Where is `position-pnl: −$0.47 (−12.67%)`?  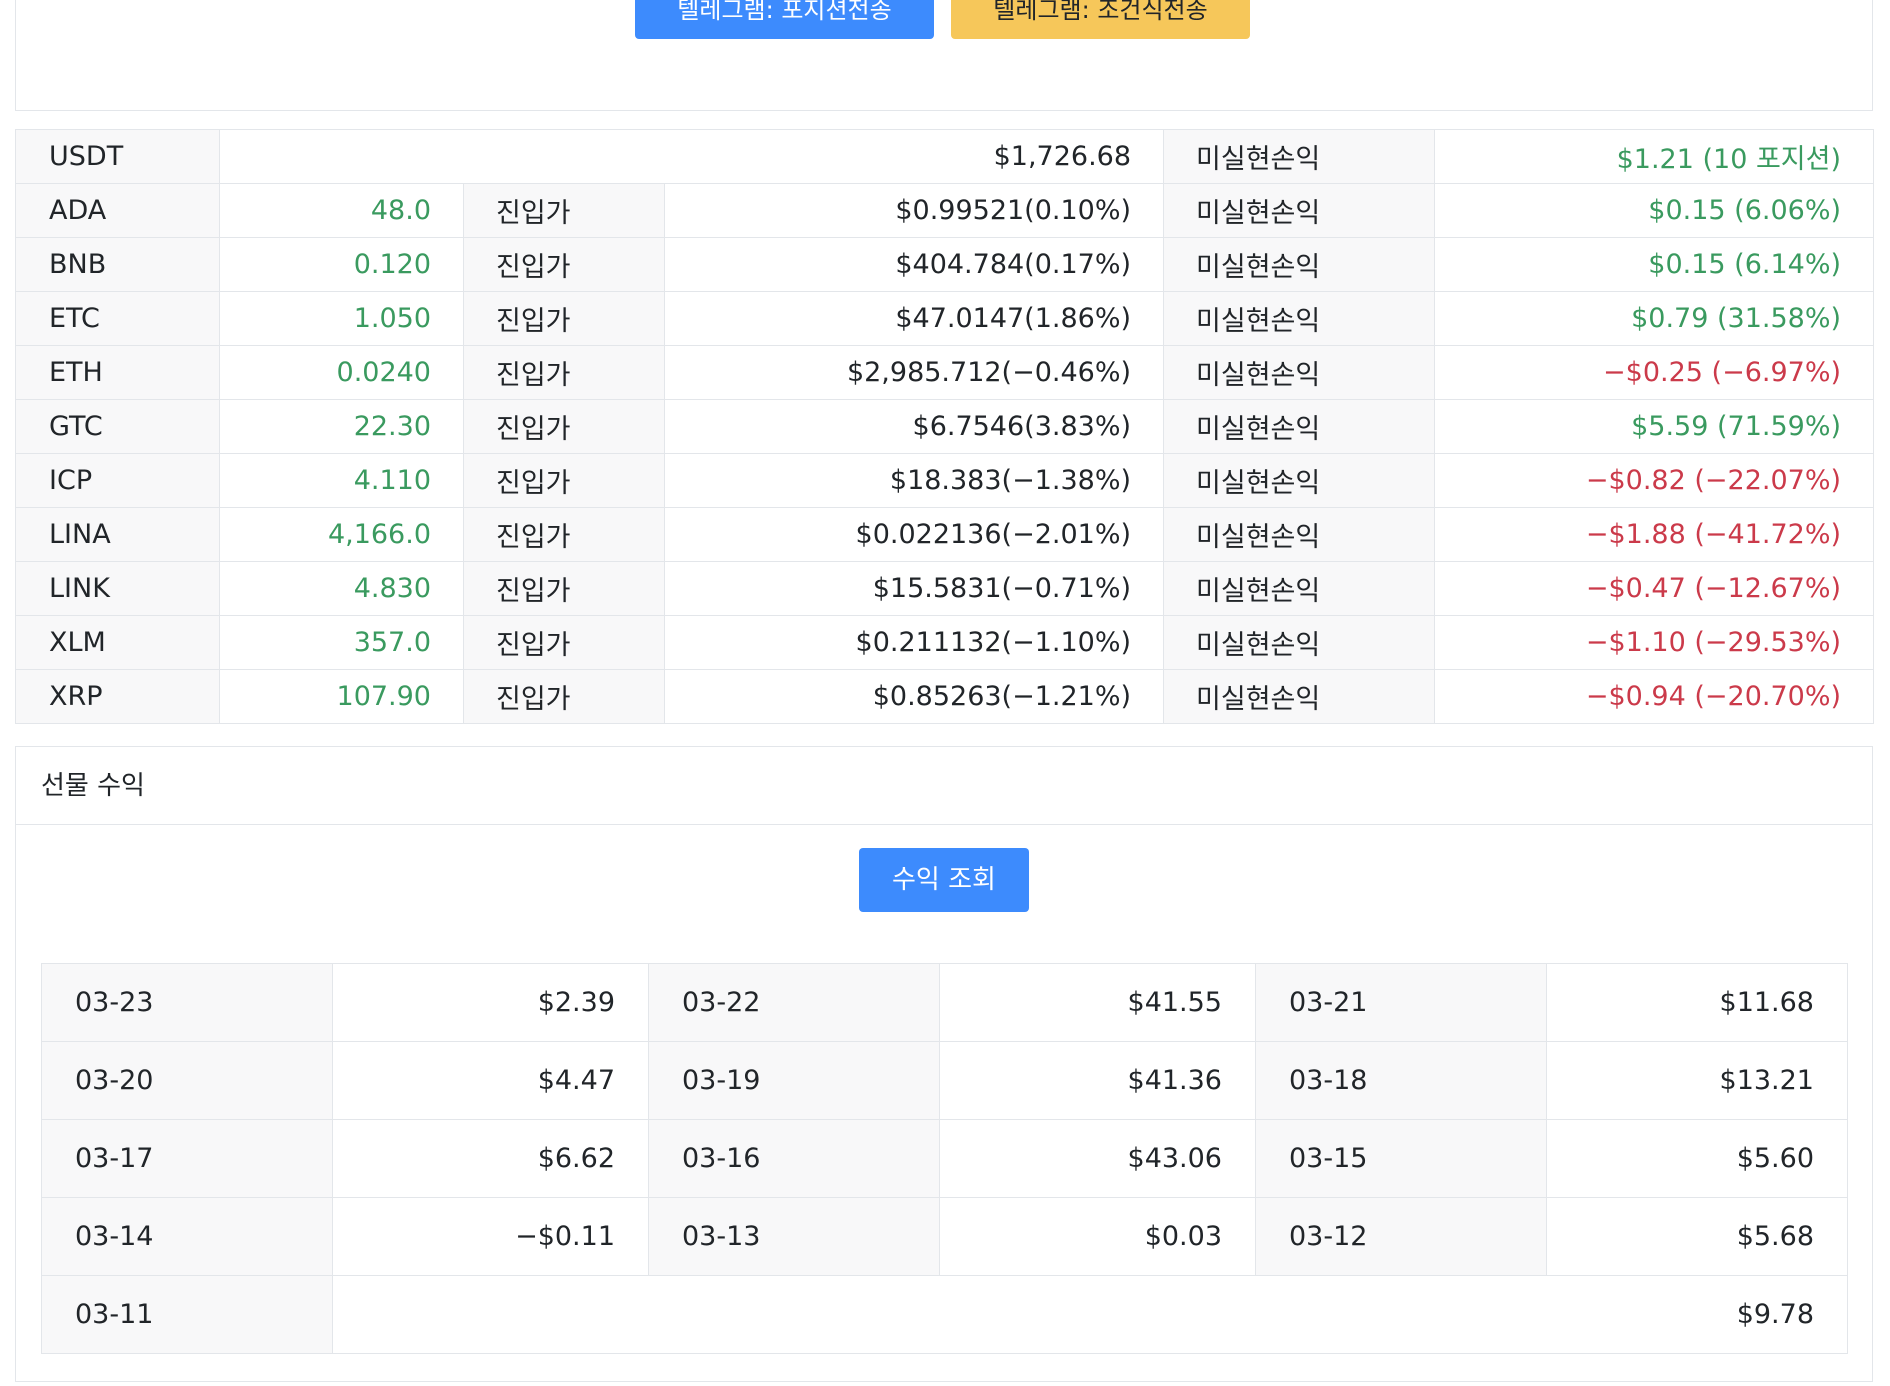
position-pnl: −$0.47 (−12.67%) is located at coordinates (1654, 588).